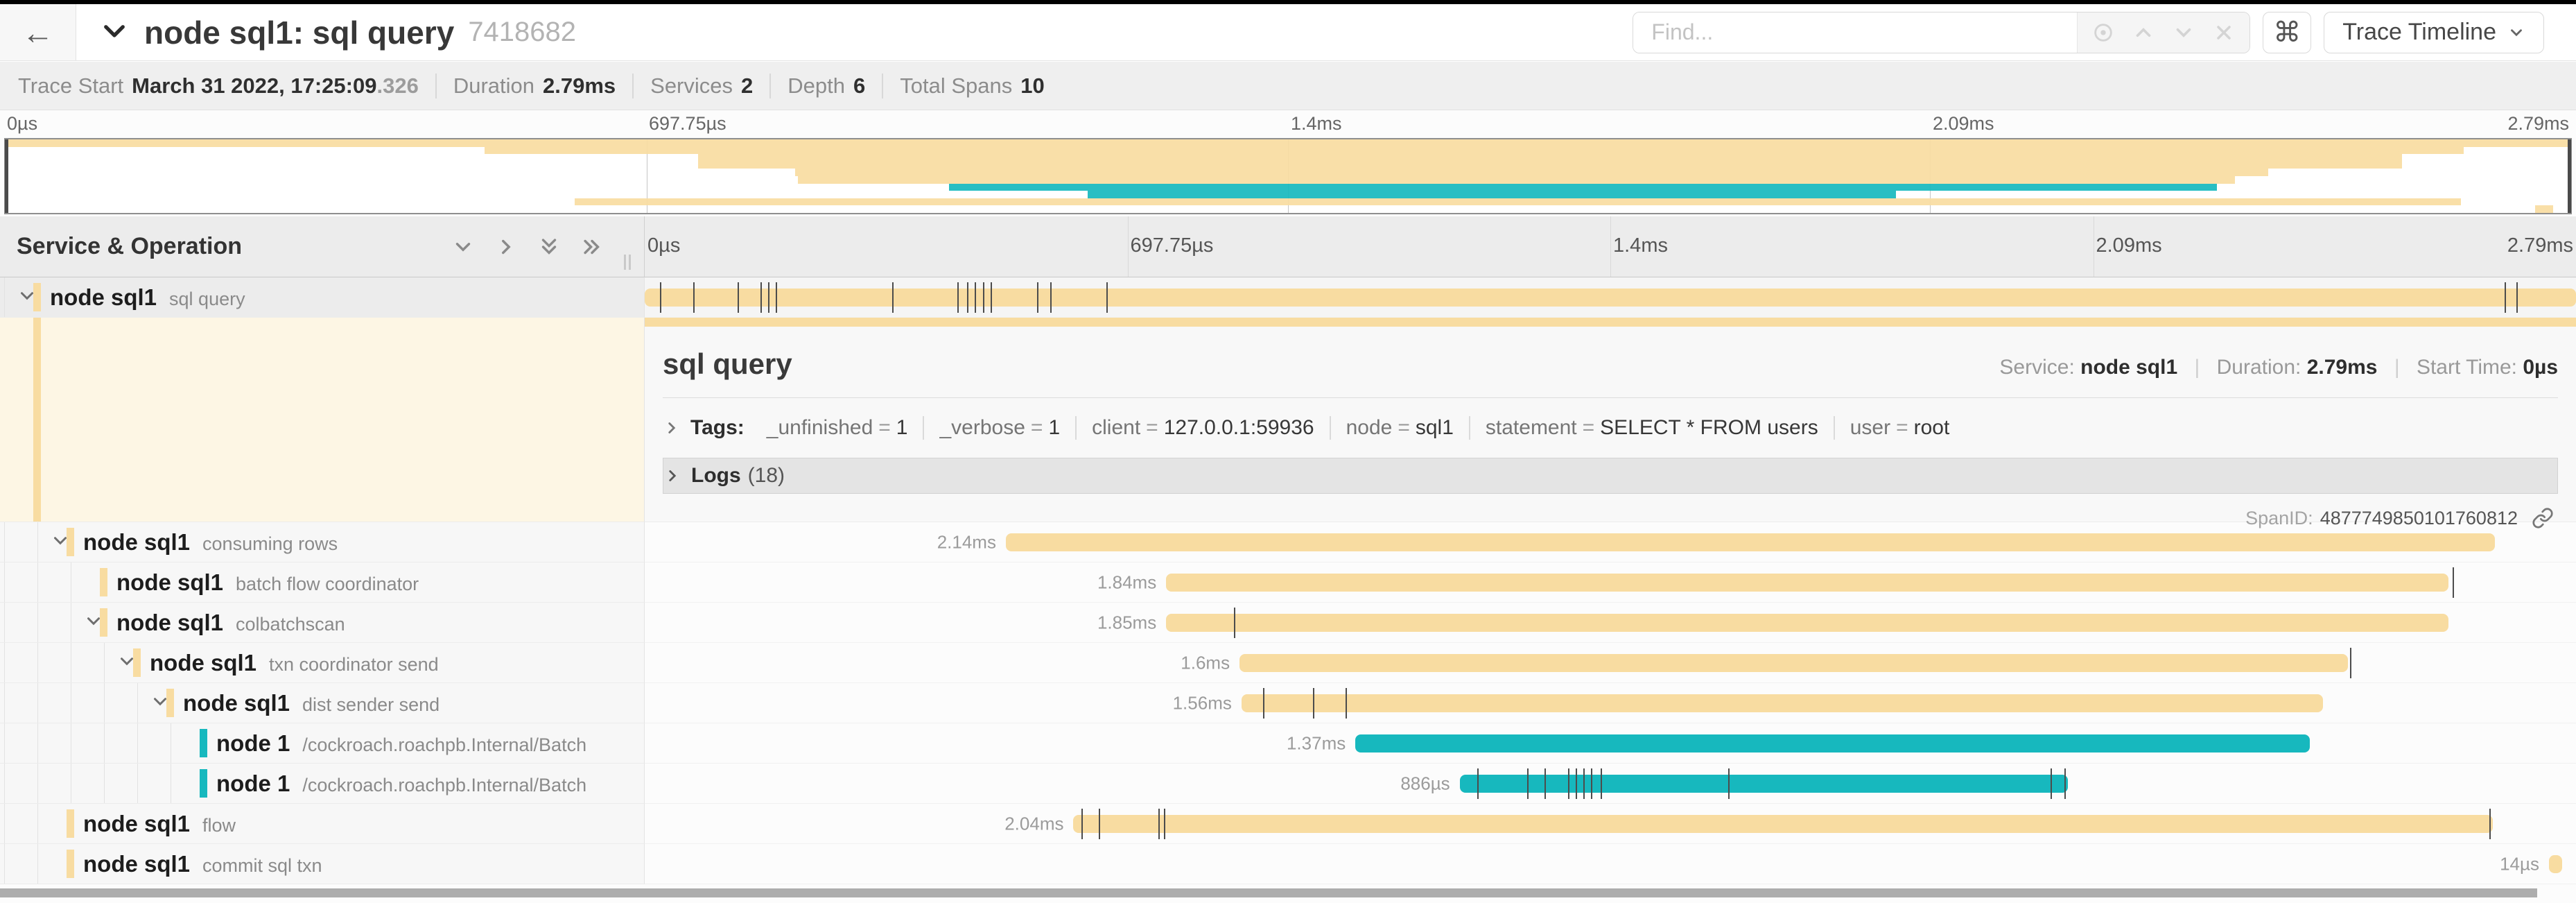 The height and width of the screenshot is (903, 2576). What do you see at coordinates (2184, 32) in the screenshot?
I see `find-next-icon` at bounding box center [2184, 32].